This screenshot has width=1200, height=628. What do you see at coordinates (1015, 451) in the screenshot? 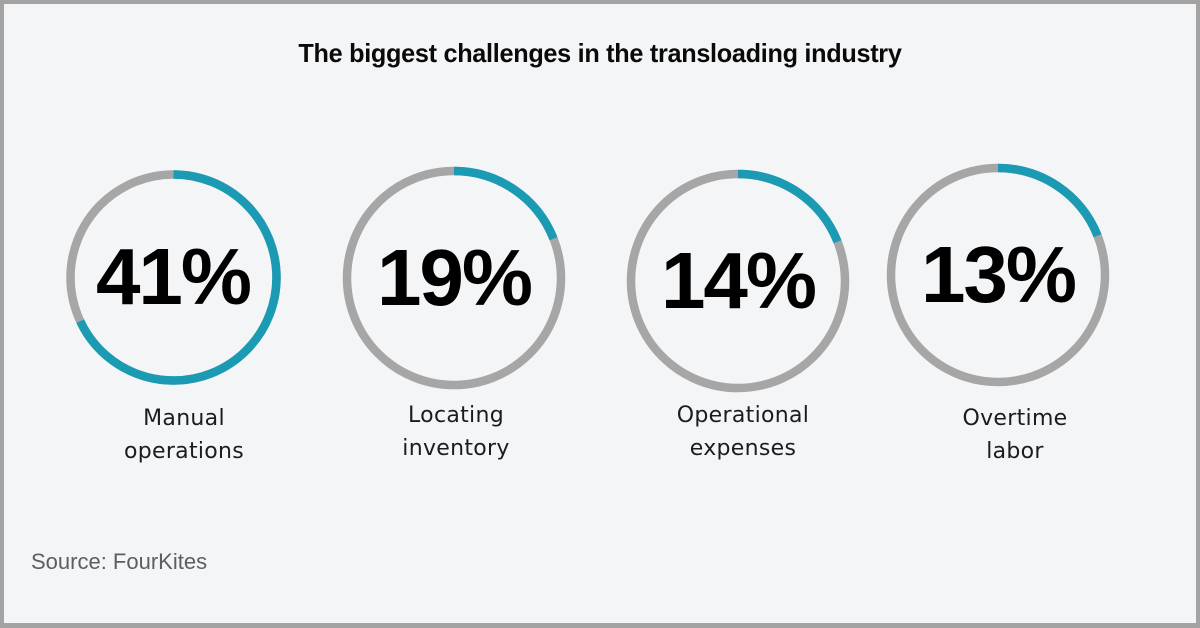
I see `label-line: labor` at bounding box center [1015, 451].